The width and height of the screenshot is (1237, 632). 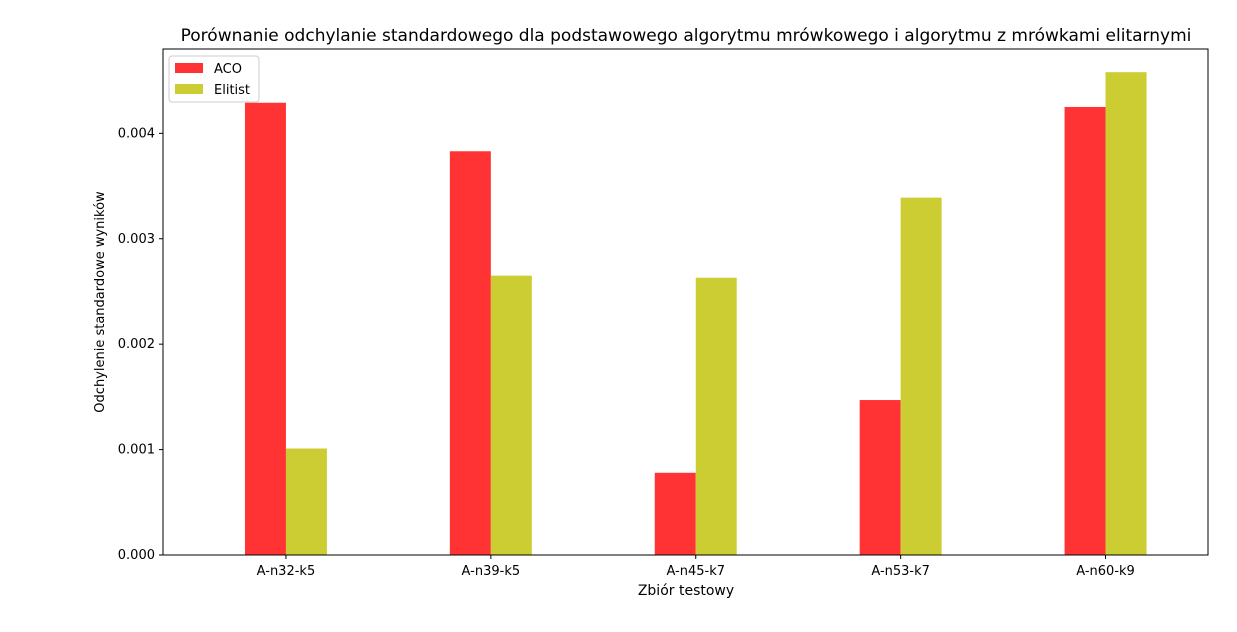 I want to click on x-tick-label: A-n53-k7, so click(x=900, y=571).